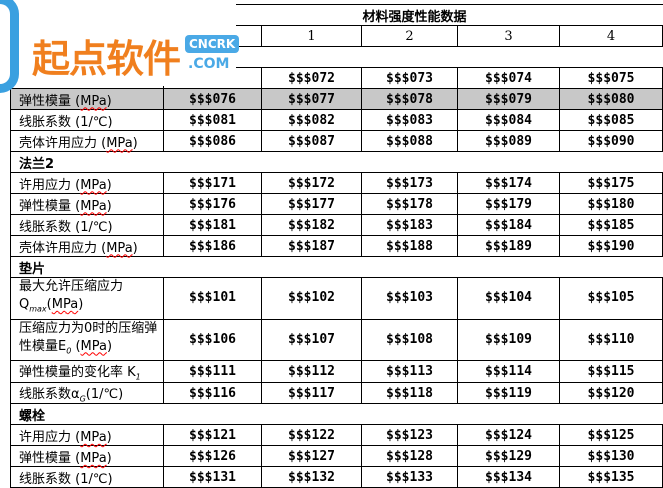 The width and height of the screenshot is (663, 488). I want to click on row-label-text: 线胀系数 (1/℃), so click(66, 227).